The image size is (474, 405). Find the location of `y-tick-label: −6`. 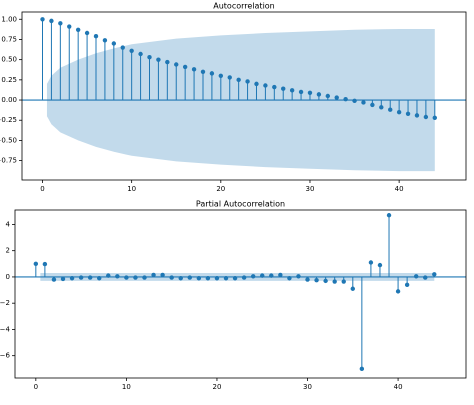

y-tick-label: −6 is located at coordinates (5, 356).